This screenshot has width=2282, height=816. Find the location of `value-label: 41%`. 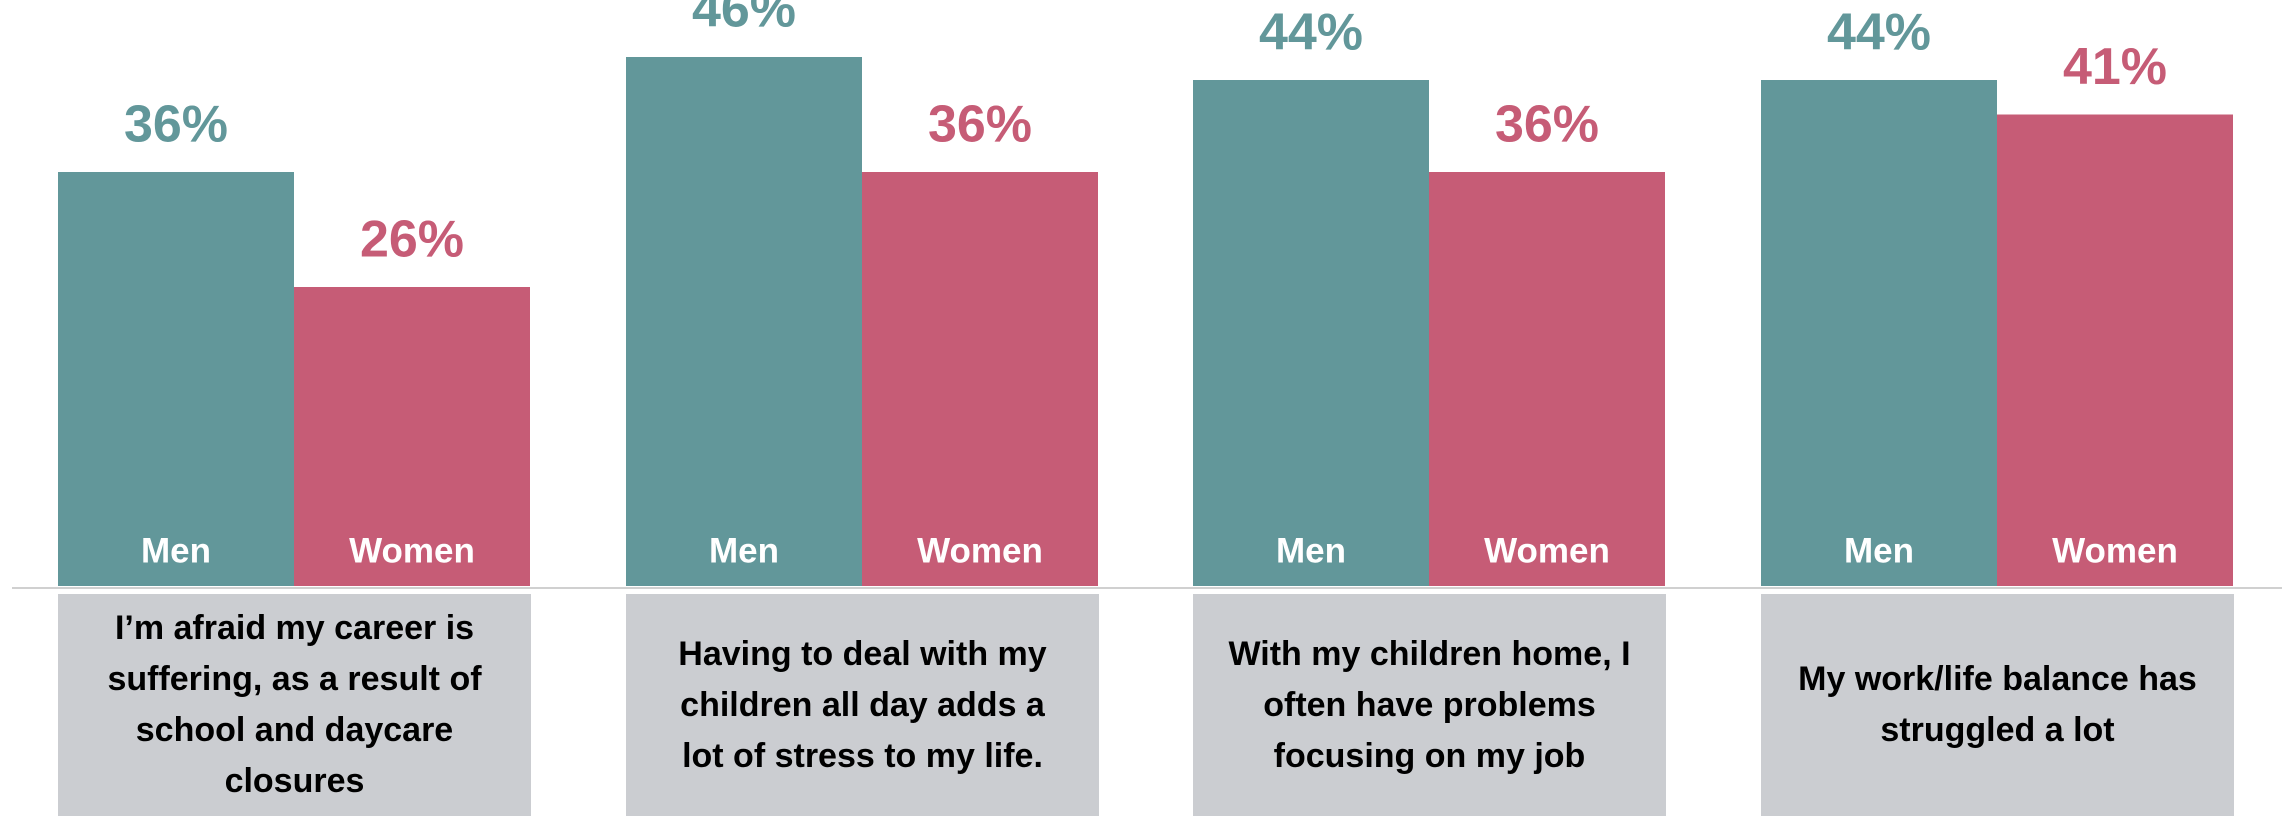

value-label: 41% is located at coordinates (2115, 67).